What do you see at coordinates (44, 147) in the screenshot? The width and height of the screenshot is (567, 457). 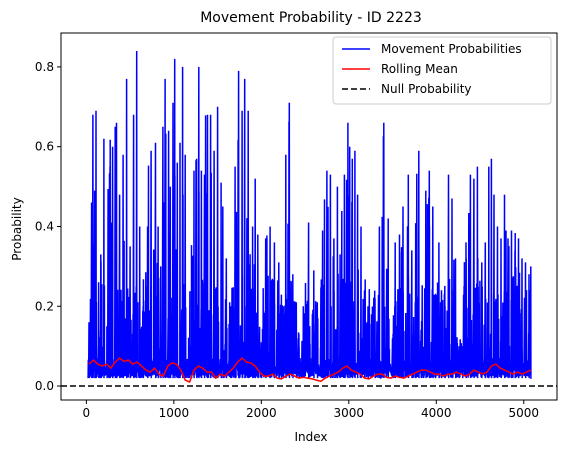 I see `y-tick-label: 0.6` at bounding box center [44, 147].